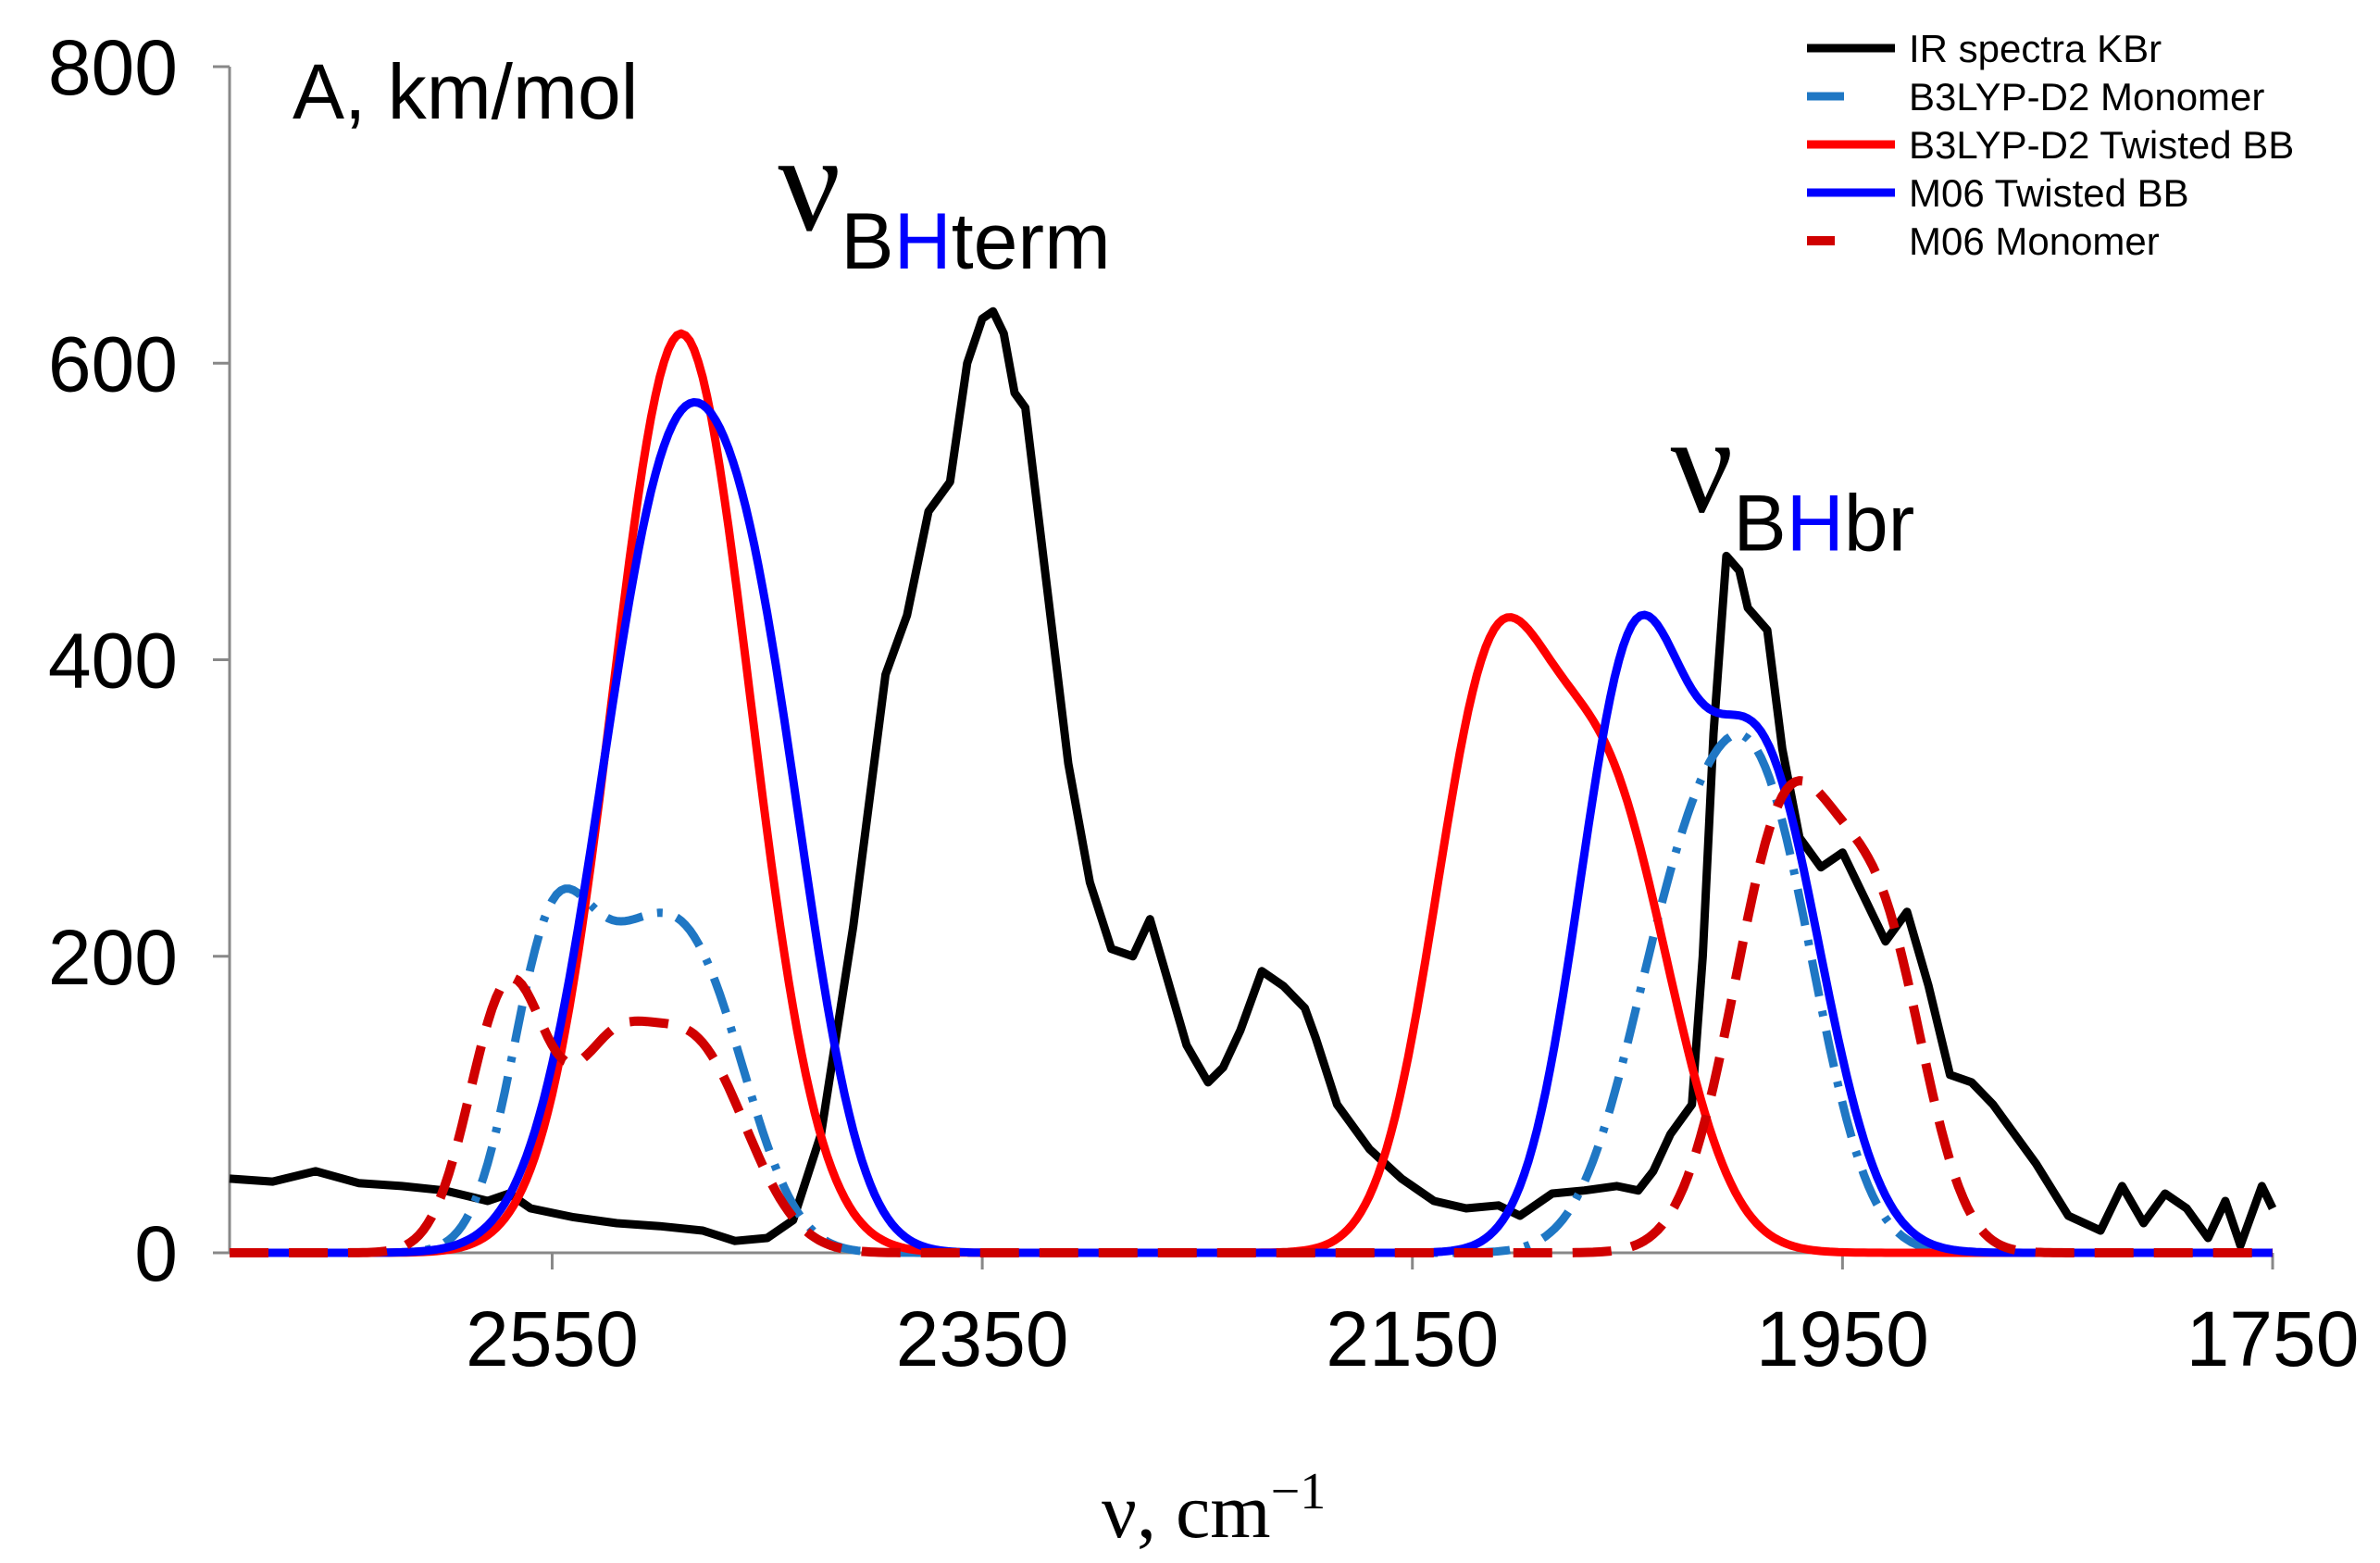 The height and width of the screenshot is (1563, 2380). What do you see at coordinates (2273, 1338) in the screenshot?
I see `x-tick-label: 1750` at bounding box center [2273, 1338].